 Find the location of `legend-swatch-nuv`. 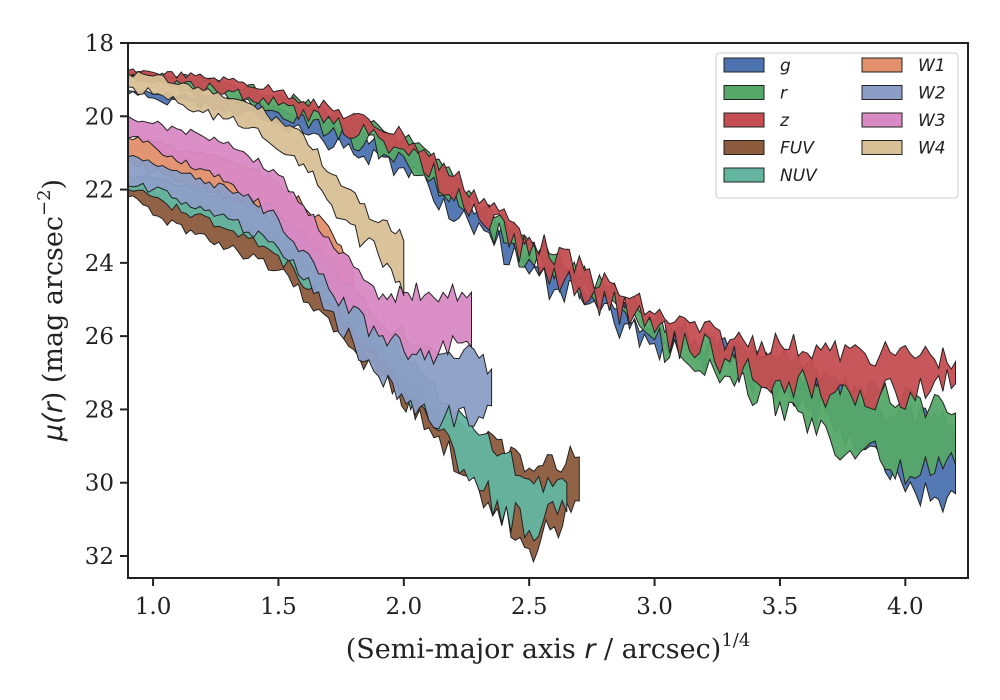

legend-swatch-nuv is located at coordinates (744, 175).